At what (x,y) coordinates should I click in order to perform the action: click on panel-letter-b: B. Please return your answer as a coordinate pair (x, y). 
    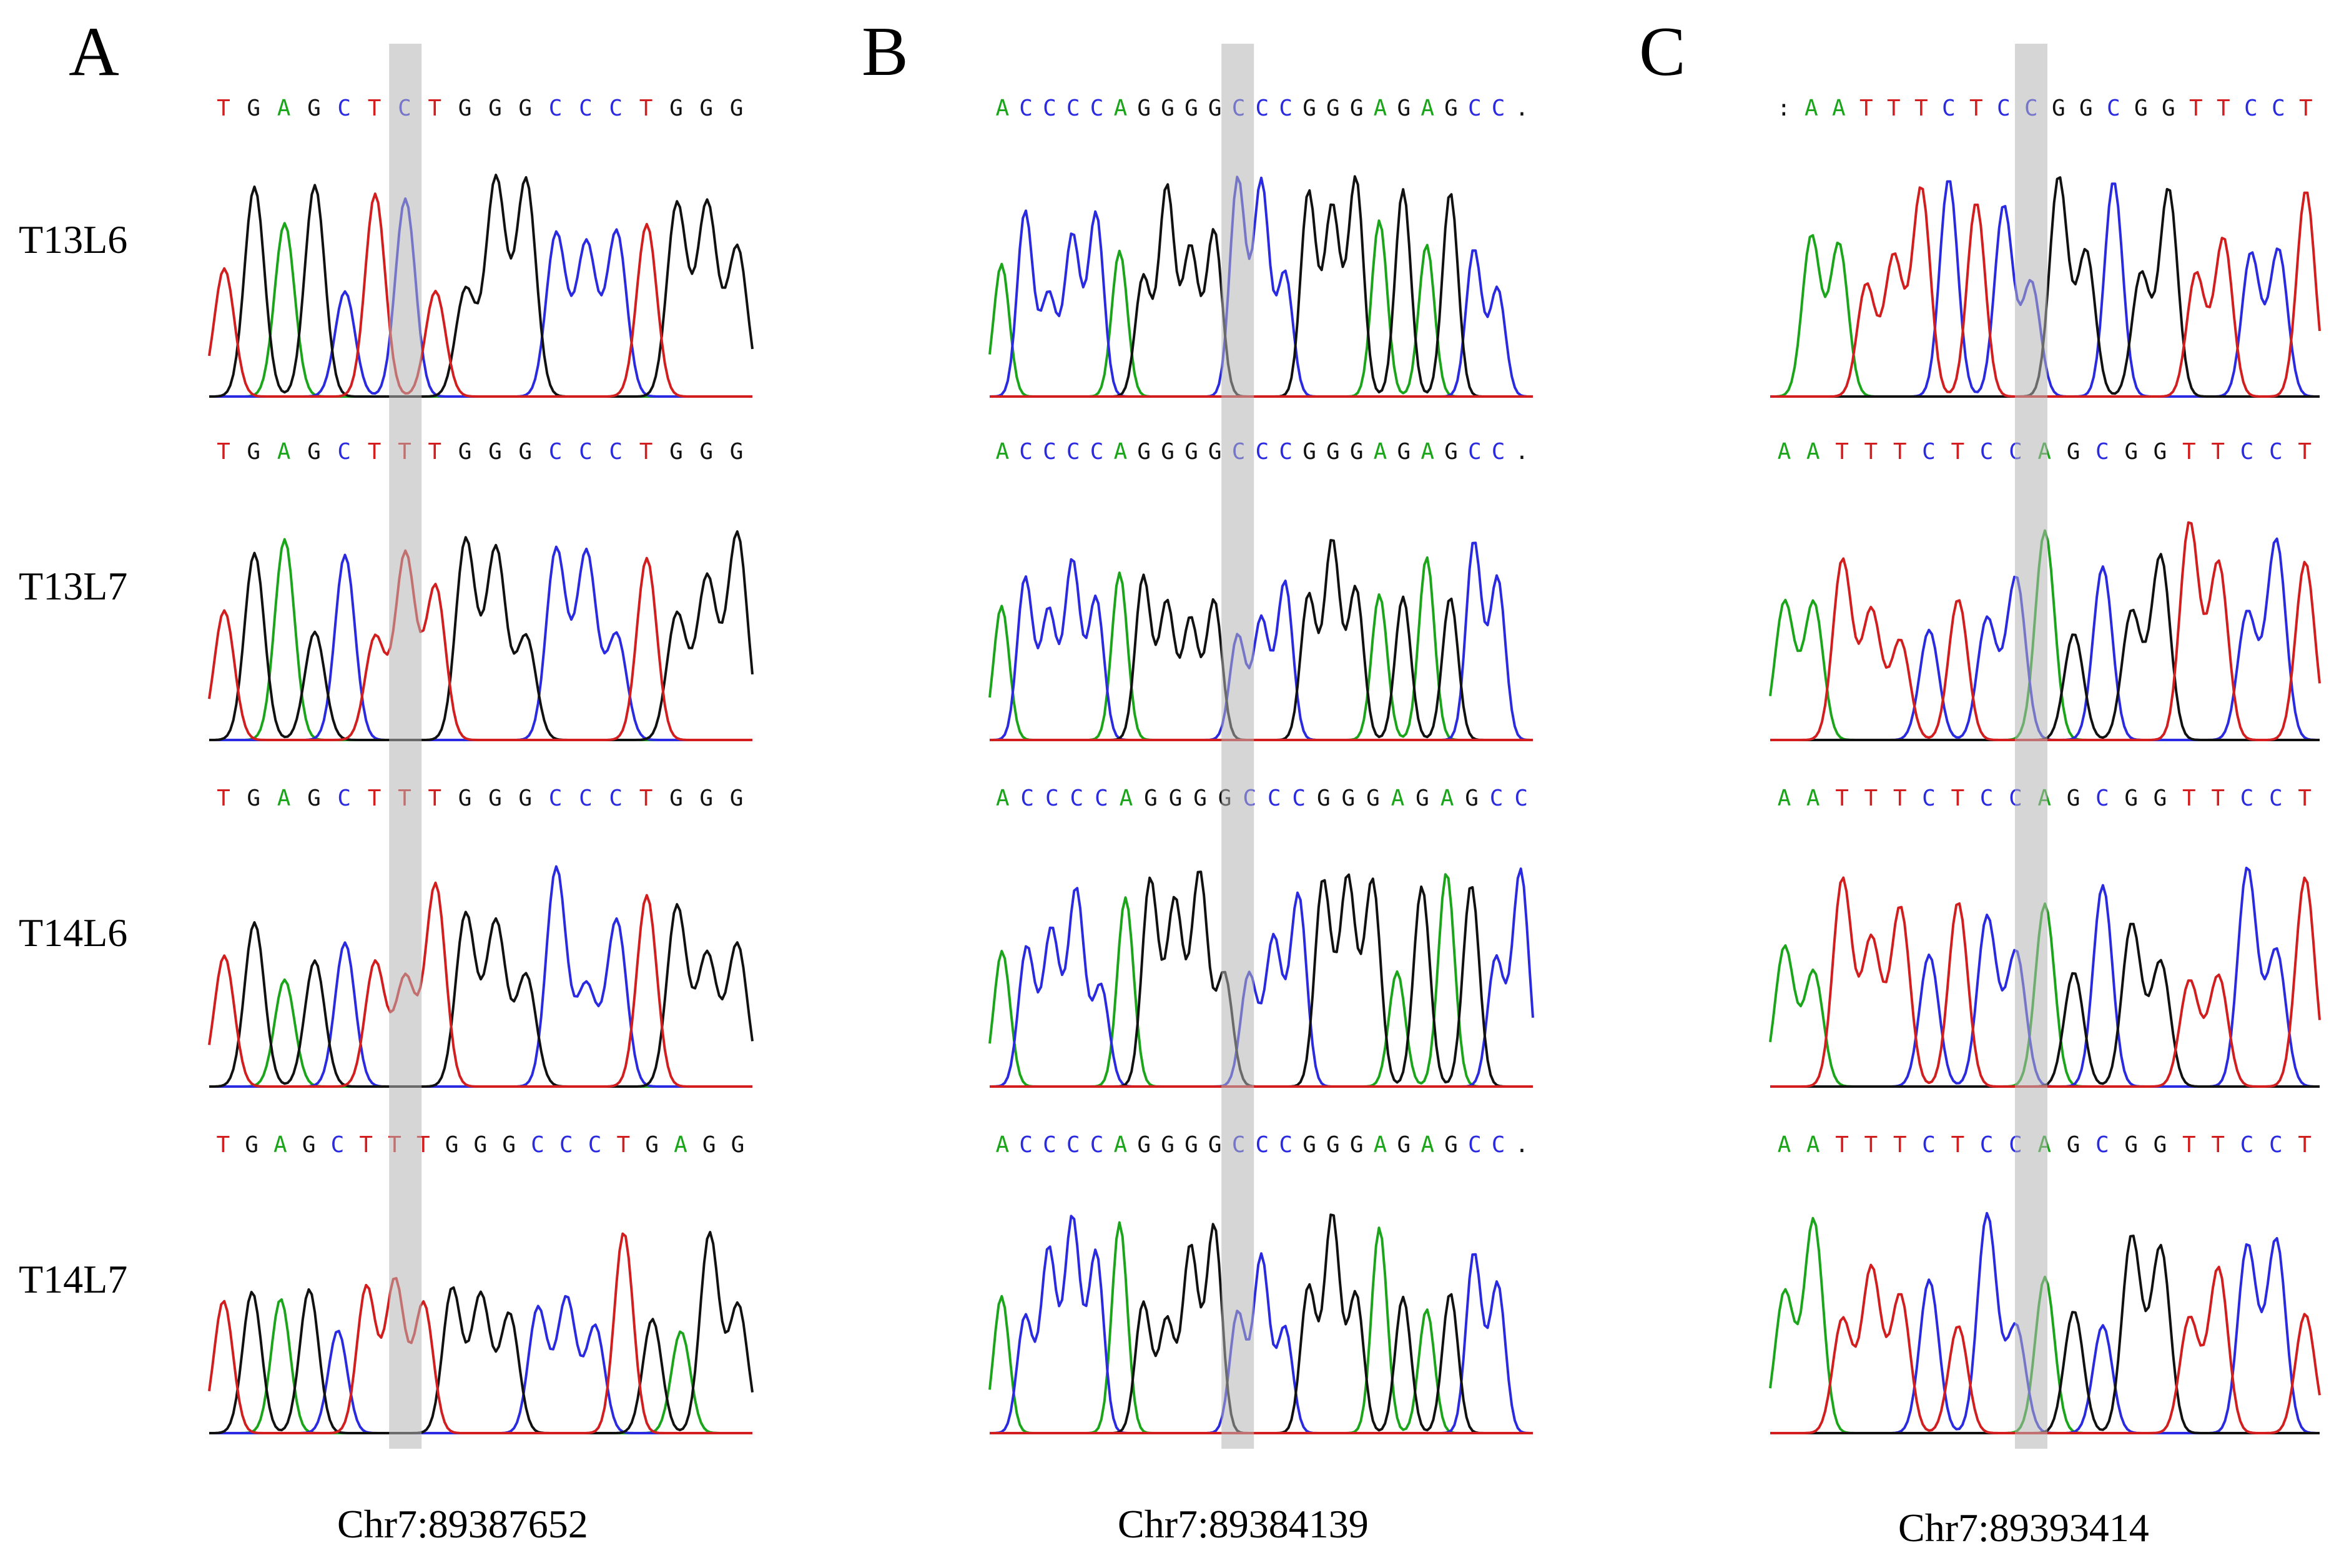
    Looking at the image, I should click on (885, 52).